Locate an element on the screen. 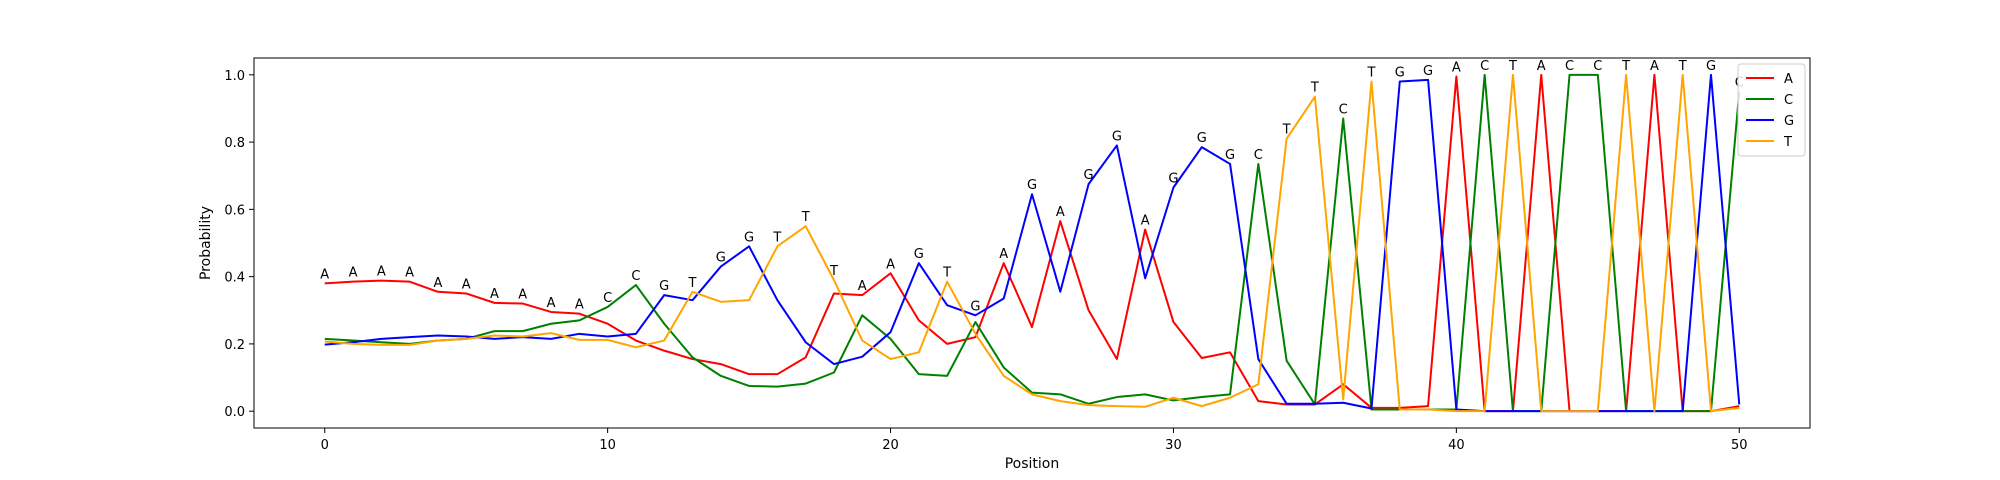 This screenshot has width=2000, height=480. legend-box is located at coordinates (1771, 110).